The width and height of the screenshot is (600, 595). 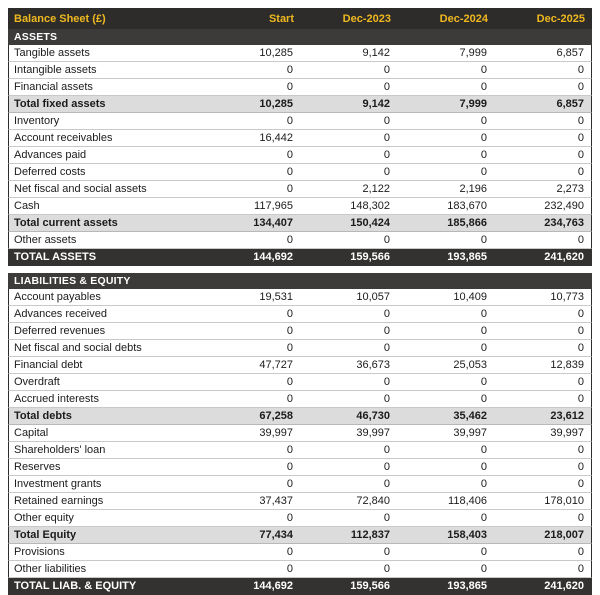 I want to click on row-value: 10,409, so click(x=470, y=297).